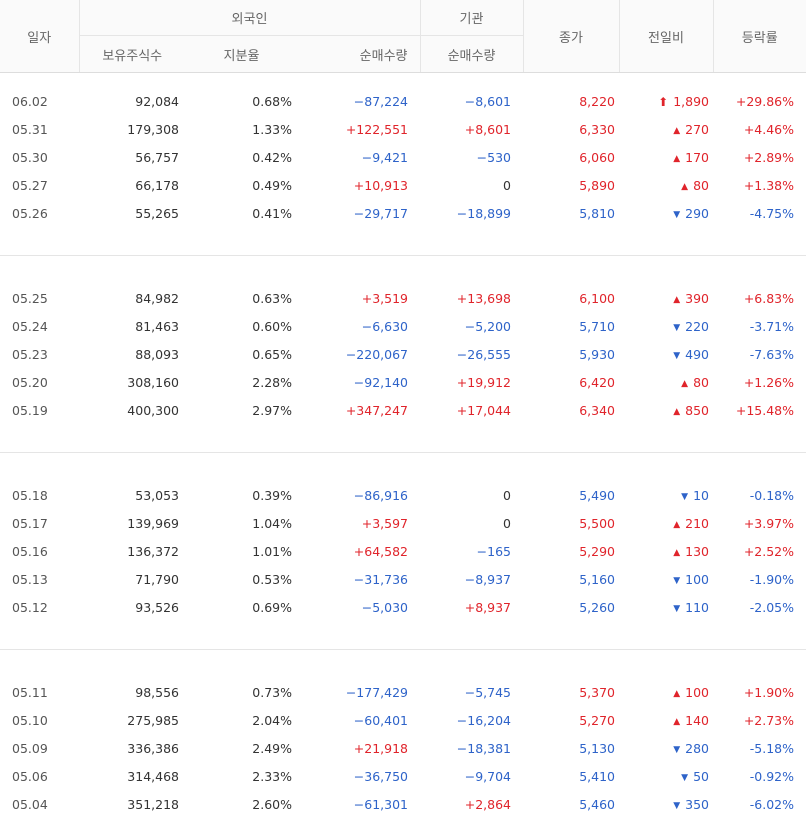 This screenshot has width=806, height=818. Describe the element at coordinates (697, 213) in the screenshot. I see `change-value: 290` at that location.